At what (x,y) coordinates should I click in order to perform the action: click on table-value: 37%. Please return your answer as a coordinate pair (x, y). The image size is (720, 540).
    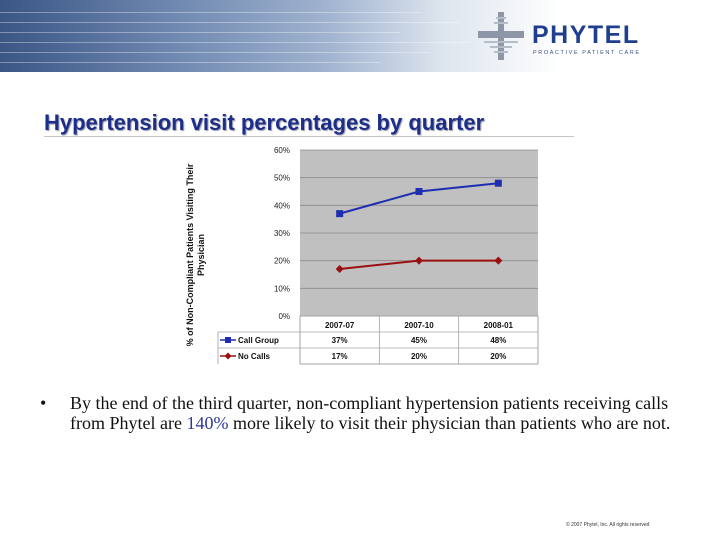
    Looking at the image, I should click on (340, 340).